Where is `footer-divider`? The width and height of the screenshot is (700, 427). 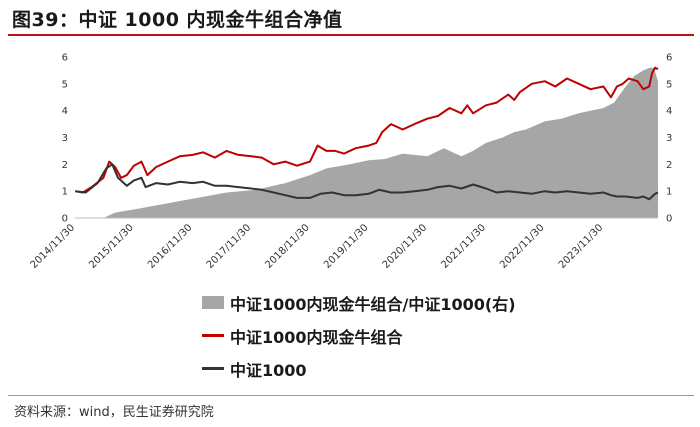 footer-divider is located at coordinates (351, 395).